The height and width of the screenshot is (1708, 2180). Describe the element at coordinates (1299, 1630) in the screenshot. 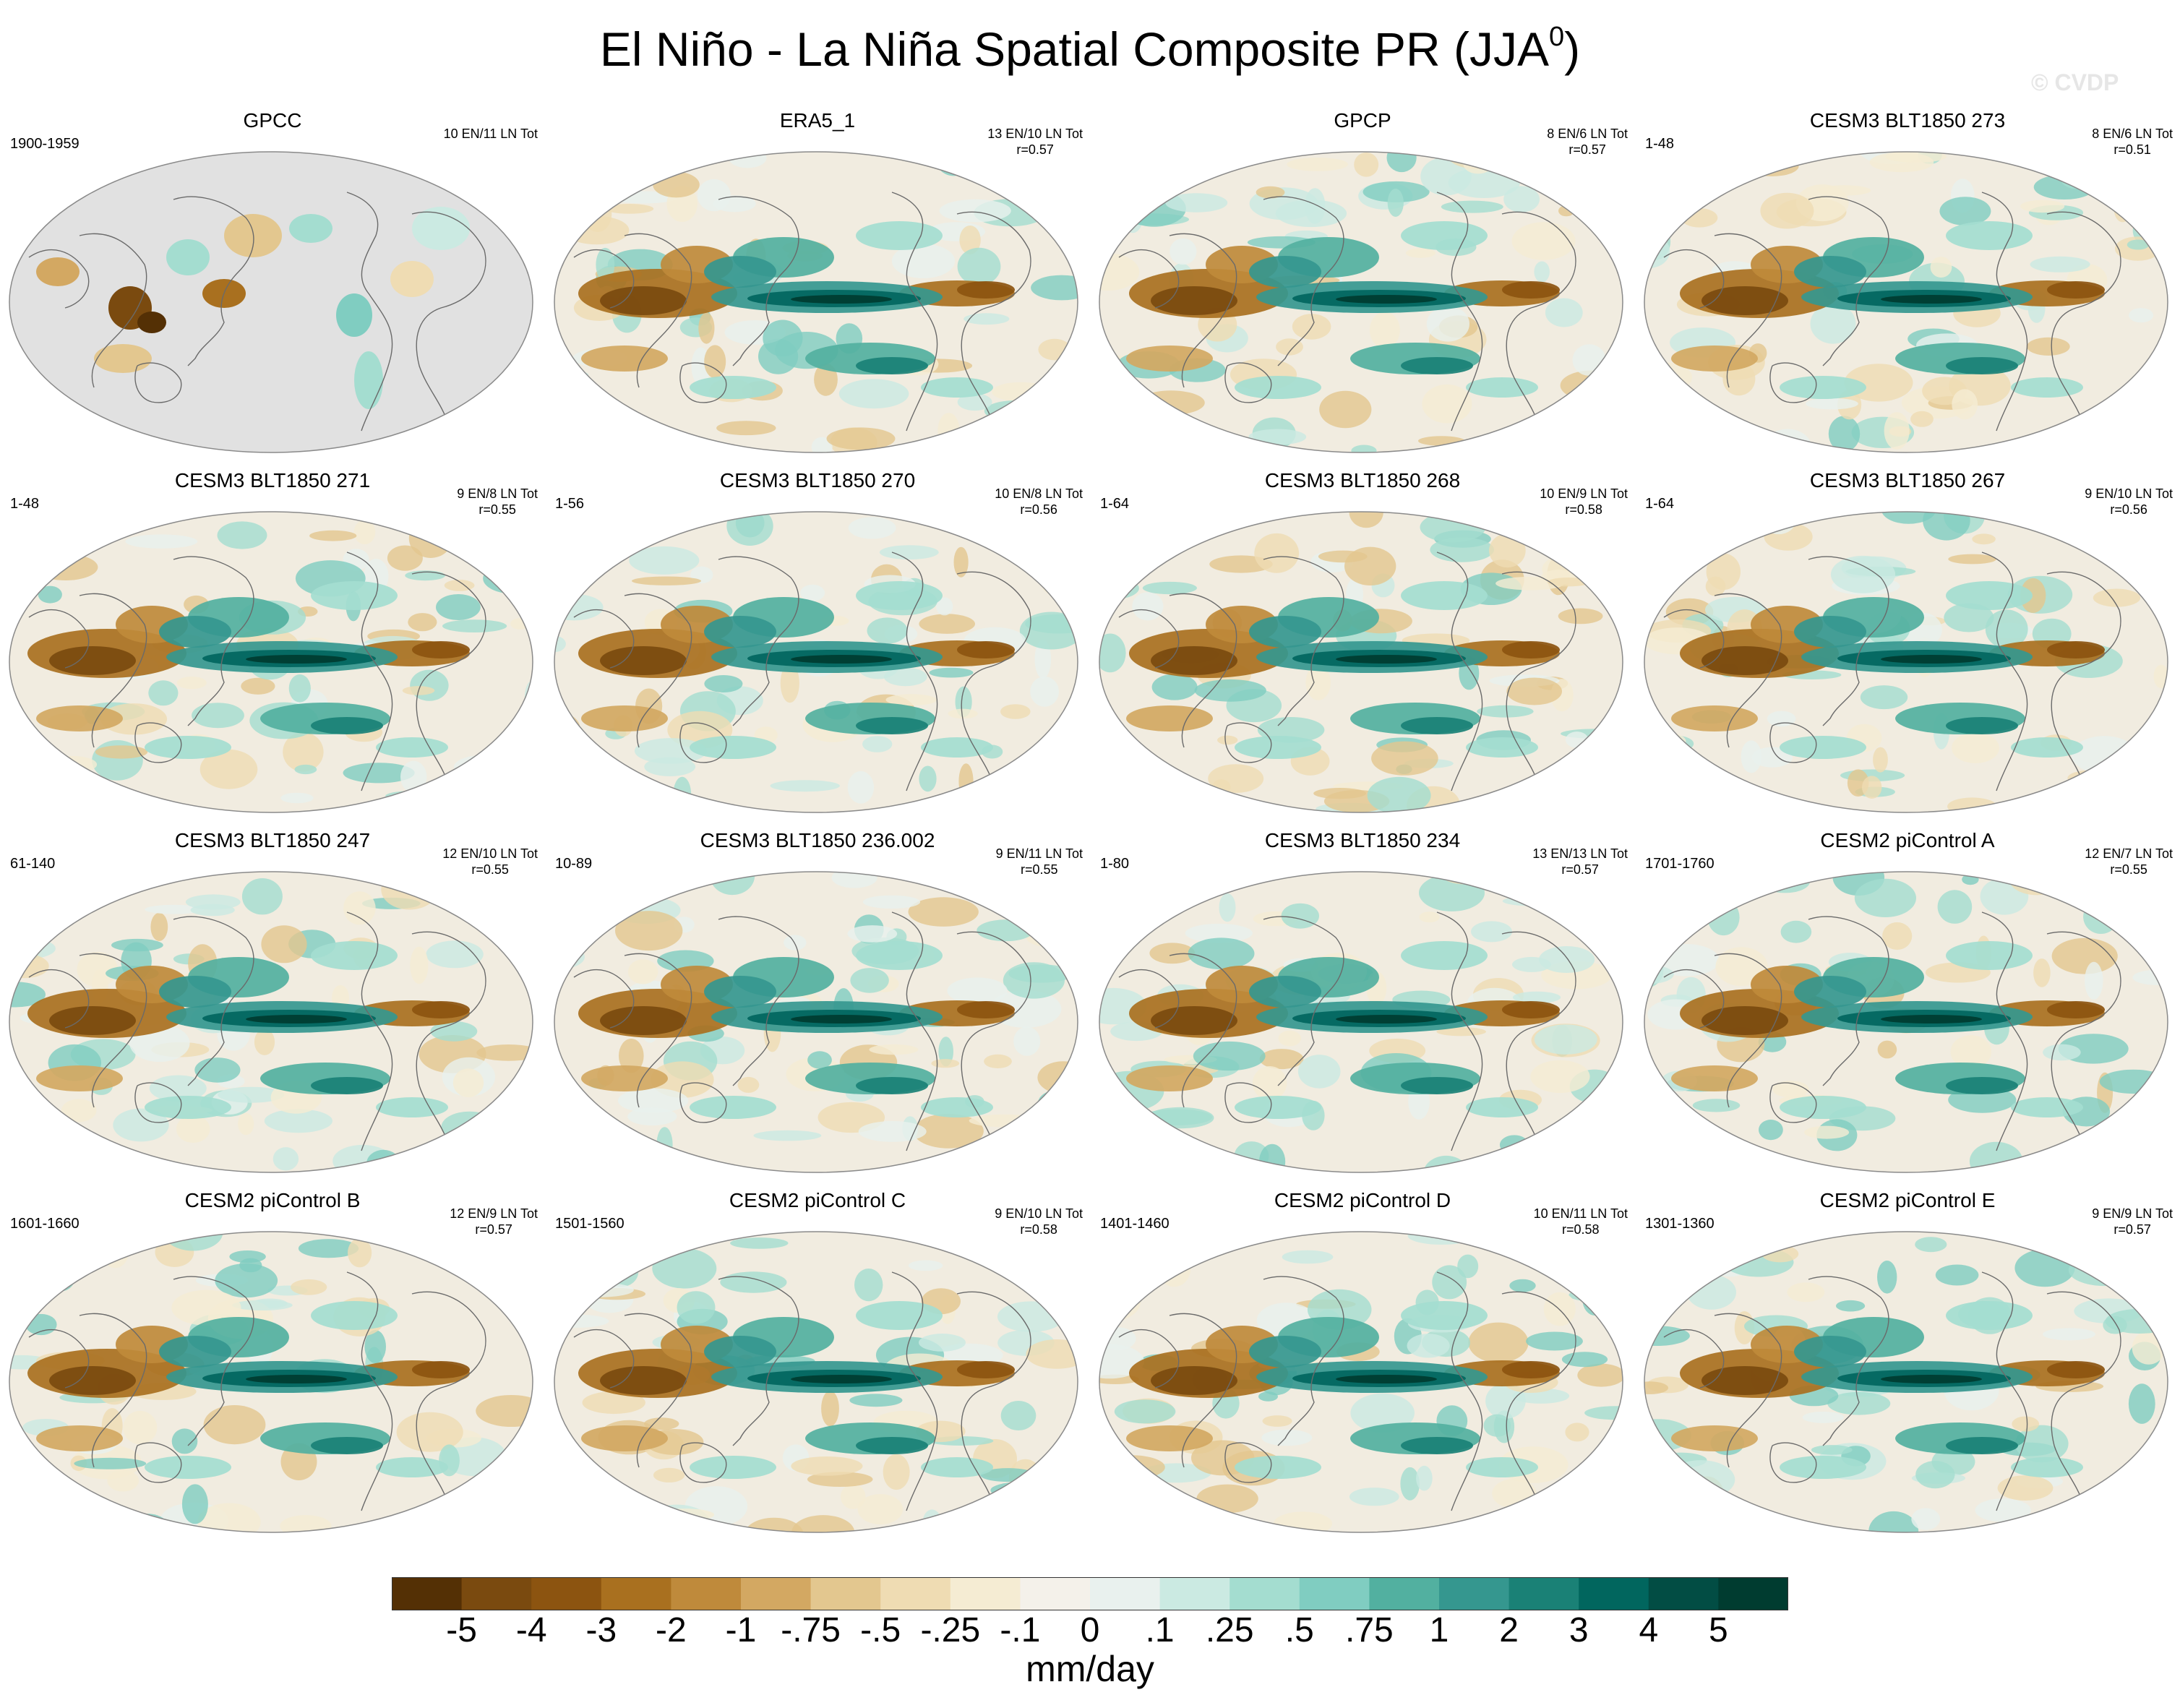

I see `colorbar-tick-label: .5` at that location.